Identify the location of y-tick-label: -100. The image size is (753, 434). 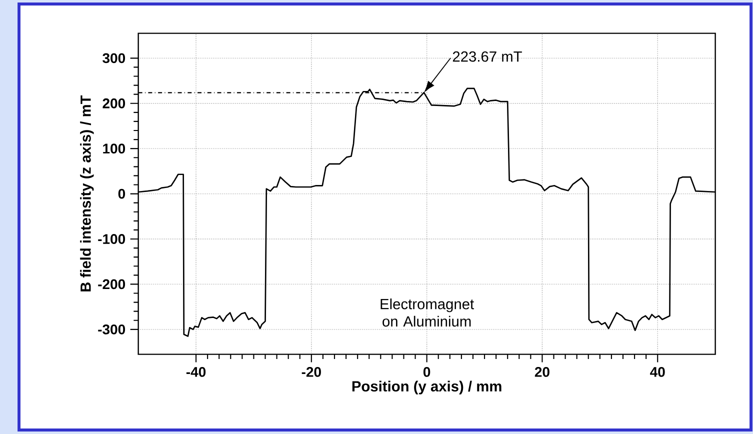
(112, 239).